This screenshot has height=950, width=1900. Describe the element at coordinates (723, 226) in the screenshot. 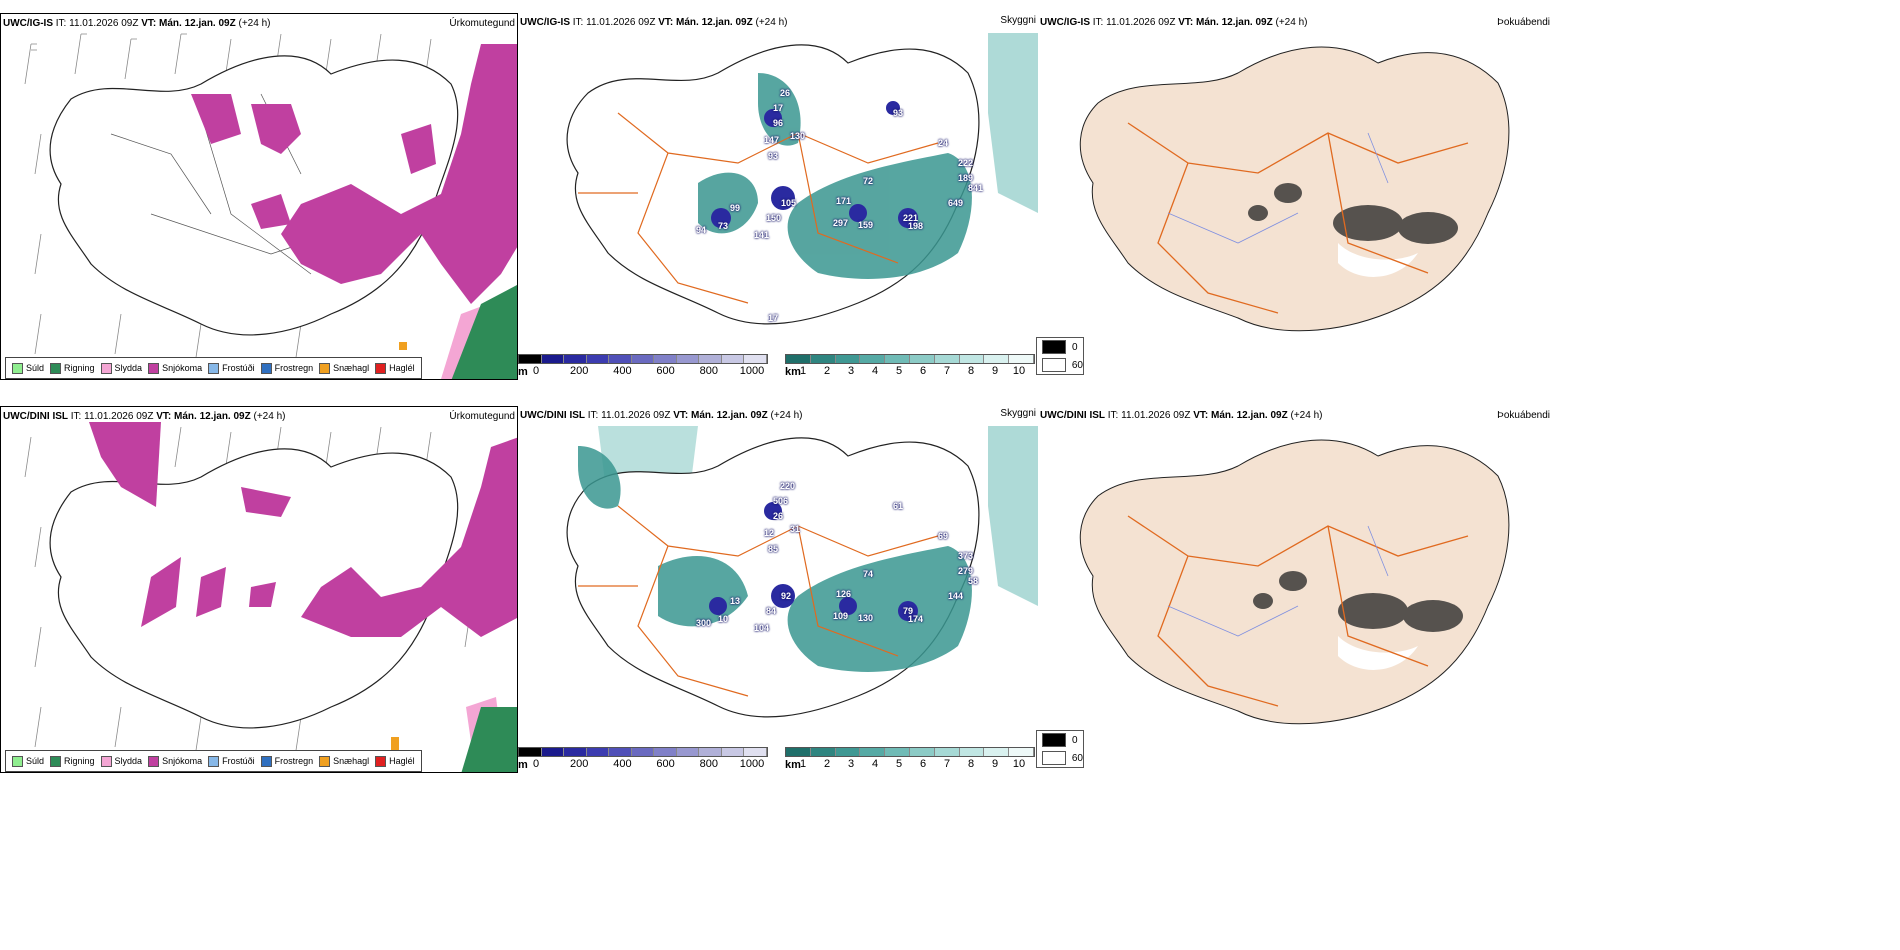

I see `cloudbase-label: 73` at that location.